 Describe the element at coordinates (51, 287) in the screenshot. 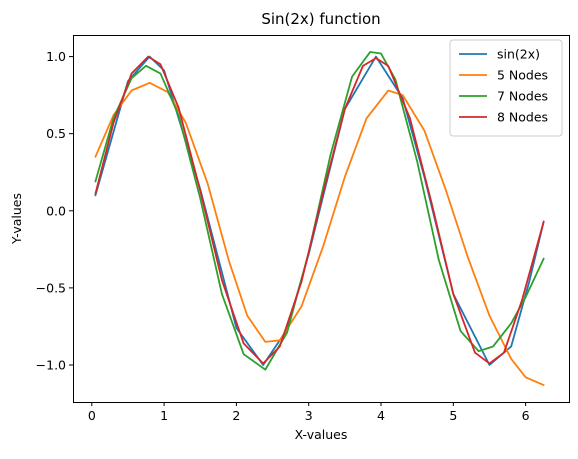

I see `y-tick-label: −0.5` at that location.